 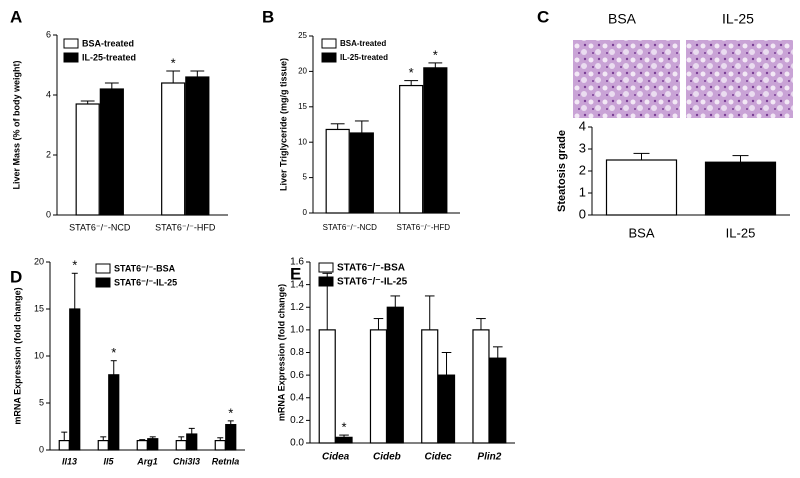 I want to click on panel-letter: E, so click(x=295, y=273).